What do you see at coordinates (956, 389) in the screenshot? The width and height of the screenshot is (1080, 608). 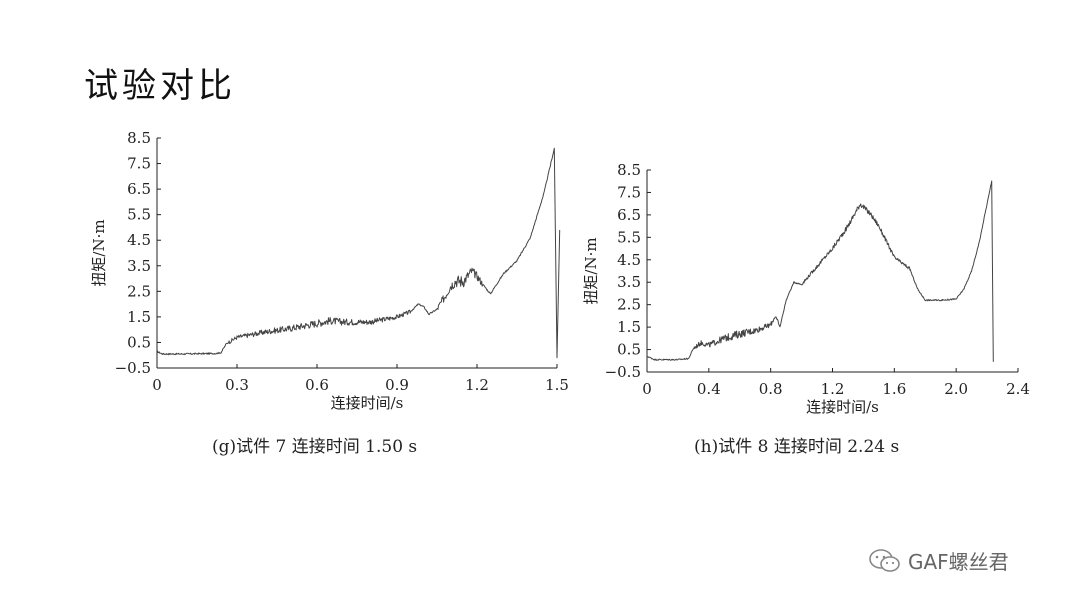 I see `x-tick-label: 2.0` at bounding box center [956, 389].